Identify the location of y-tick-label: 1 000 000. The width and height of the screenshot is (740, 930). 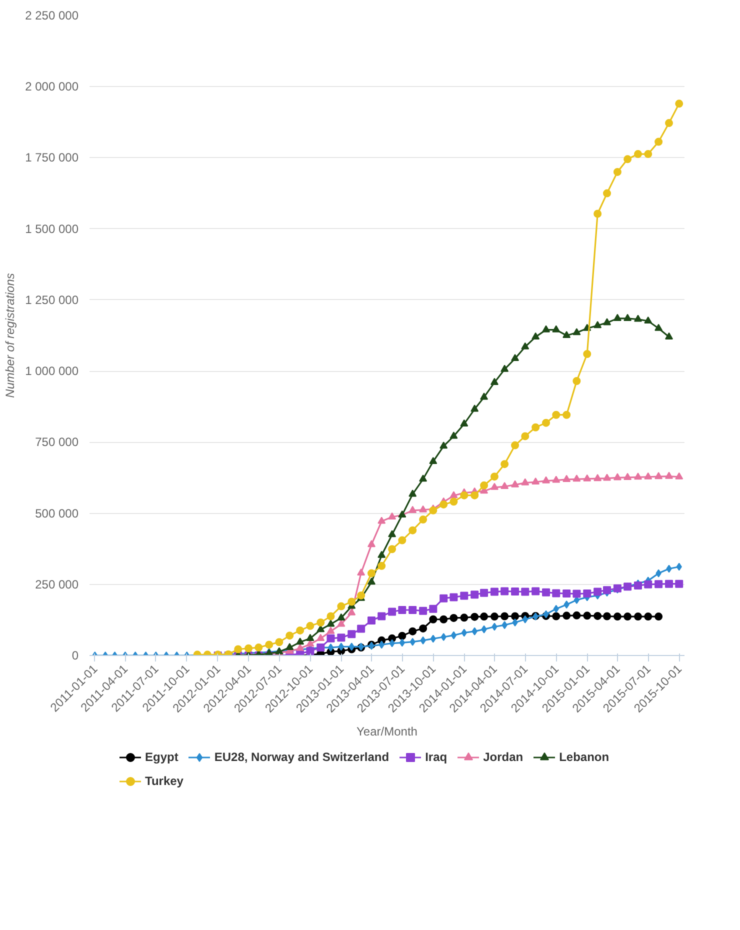
(52, 371).